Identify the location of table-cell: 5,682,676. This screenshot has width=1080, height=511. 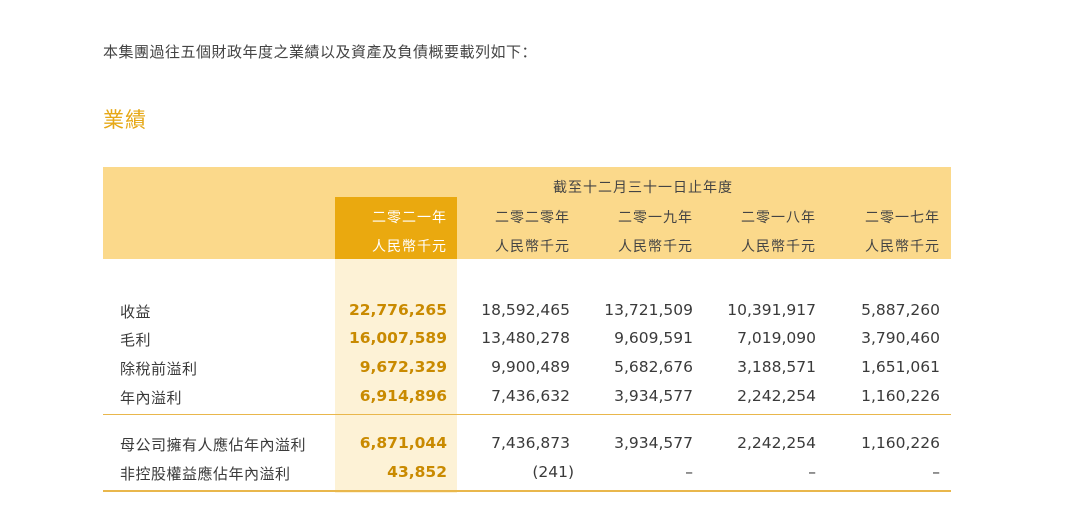
(653, 367).